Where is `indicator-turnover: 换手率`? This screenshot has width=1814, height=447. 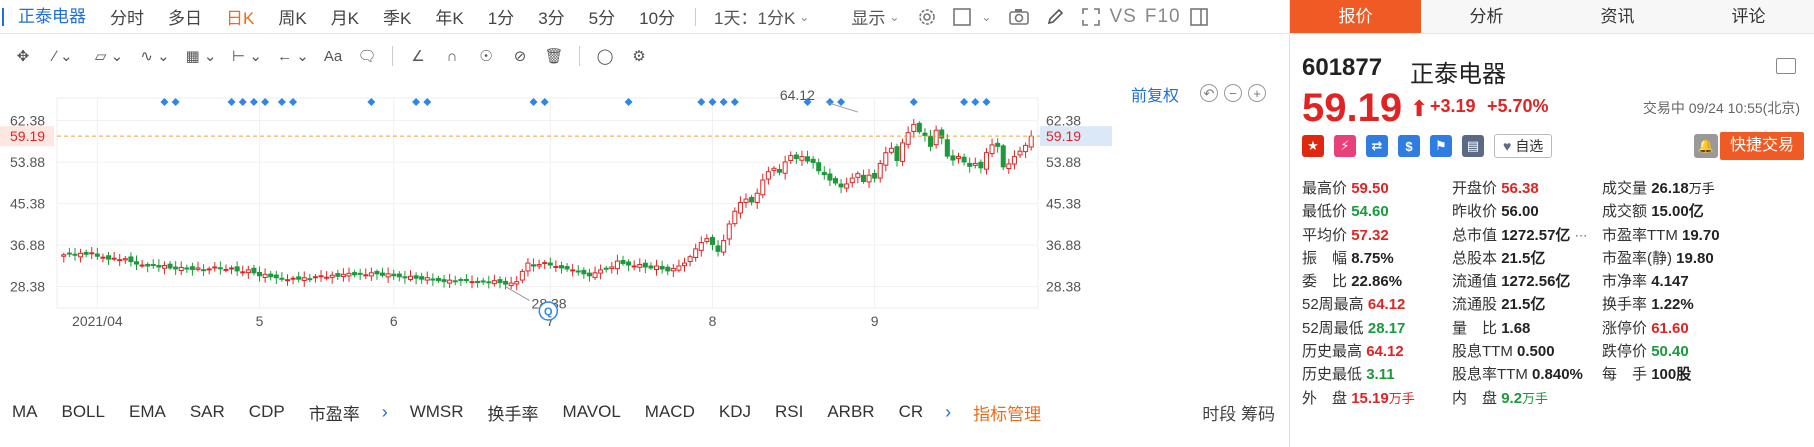 indicator-turnover: 换手率 is located at coordinates (513, 414).